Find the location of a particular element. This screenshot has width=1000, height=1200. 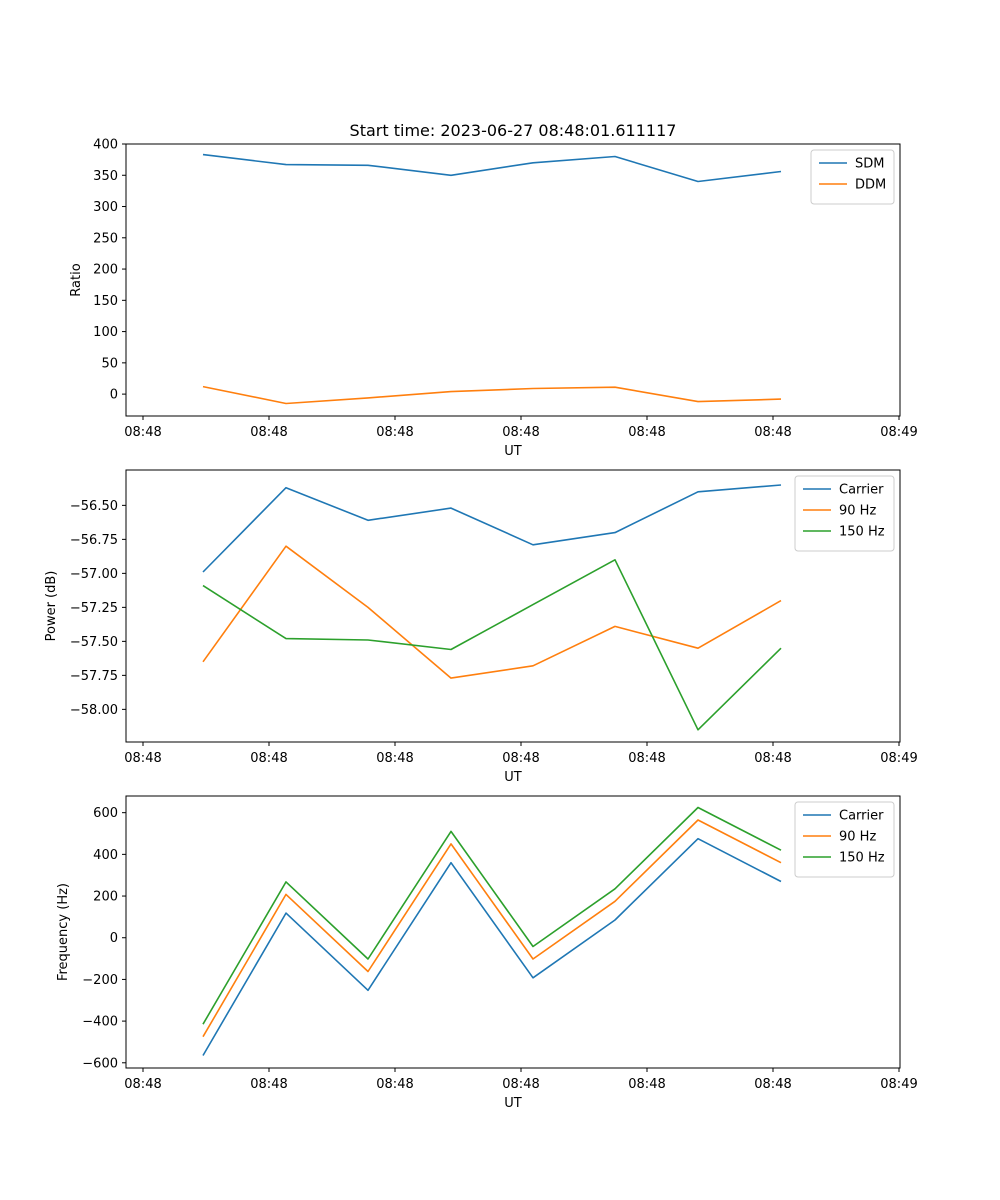

y-tick-label: −56.75 is located at coordinates (94, 540).